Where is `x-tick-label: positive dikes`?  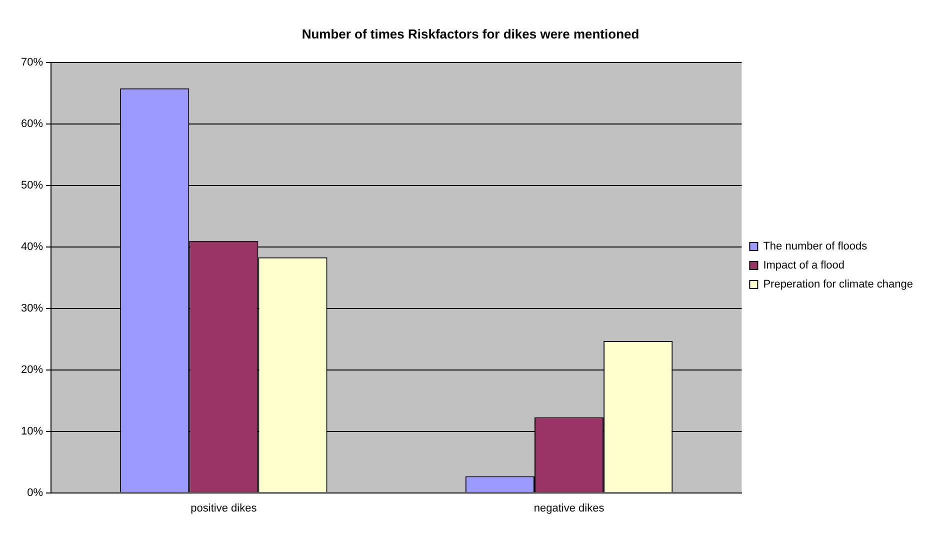
x-tick-label: positive dikes is located at coordinates (224, 508).